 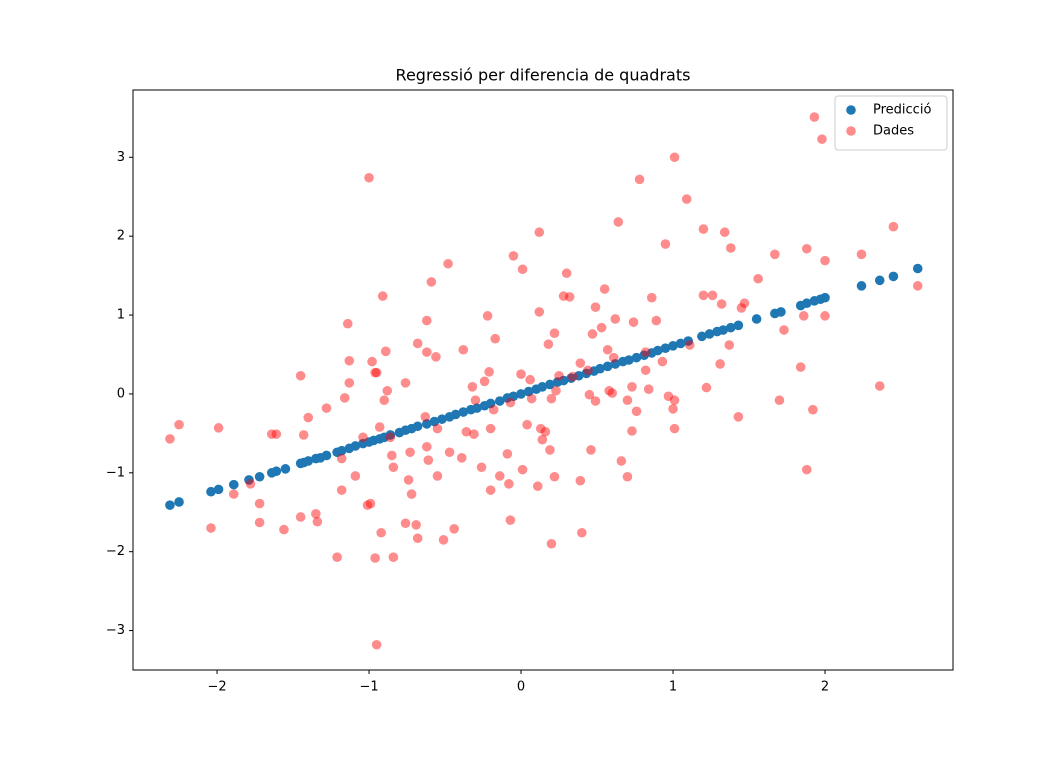 I want to click on y-tick-label: 3, so click(x=121, y=157).